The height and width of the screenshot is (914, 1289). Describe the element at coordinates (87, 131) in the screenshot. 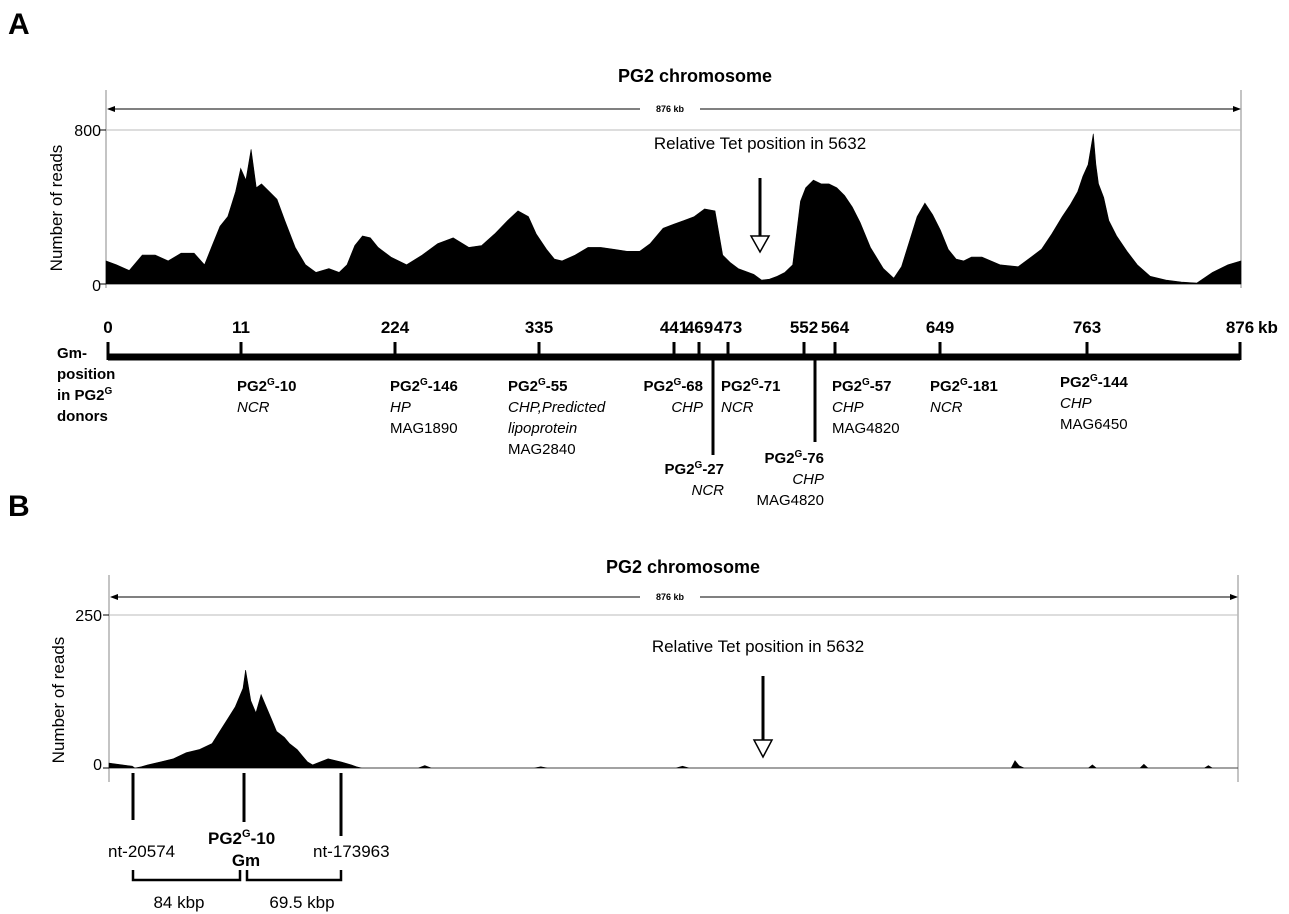

I see `panel-a-ytick-top-label: 800` at that location.